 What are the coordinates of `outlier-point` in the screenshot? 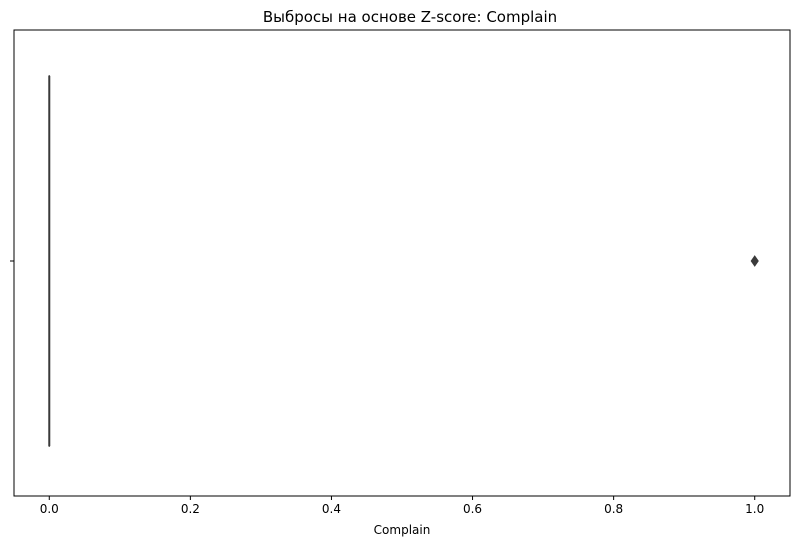 It's located at (754, 261).